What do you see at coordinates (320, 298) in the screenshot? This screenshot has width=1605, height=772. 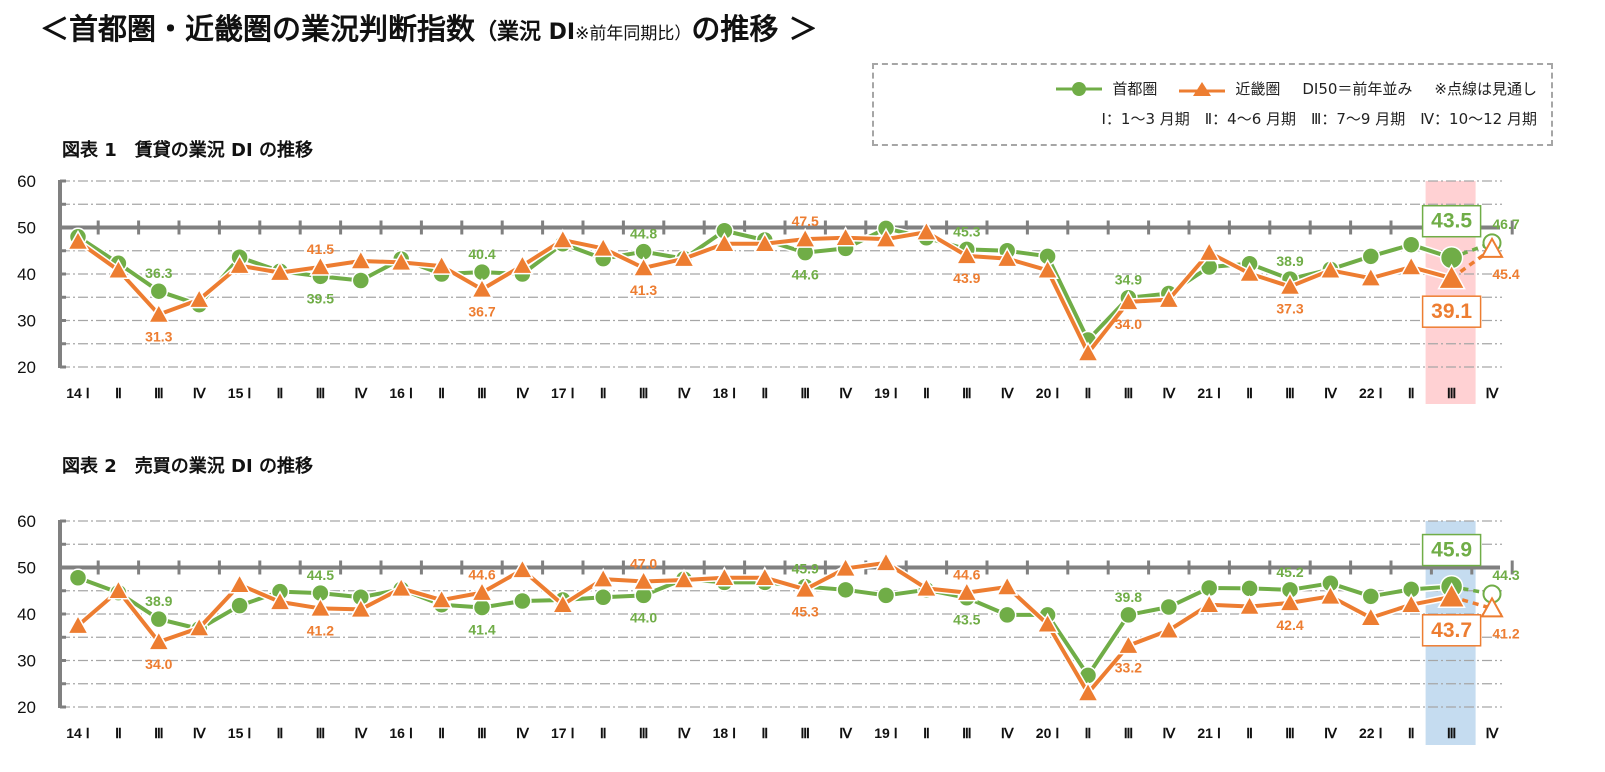 I see `data-label: 39.5` at bounding box center [320, 298].